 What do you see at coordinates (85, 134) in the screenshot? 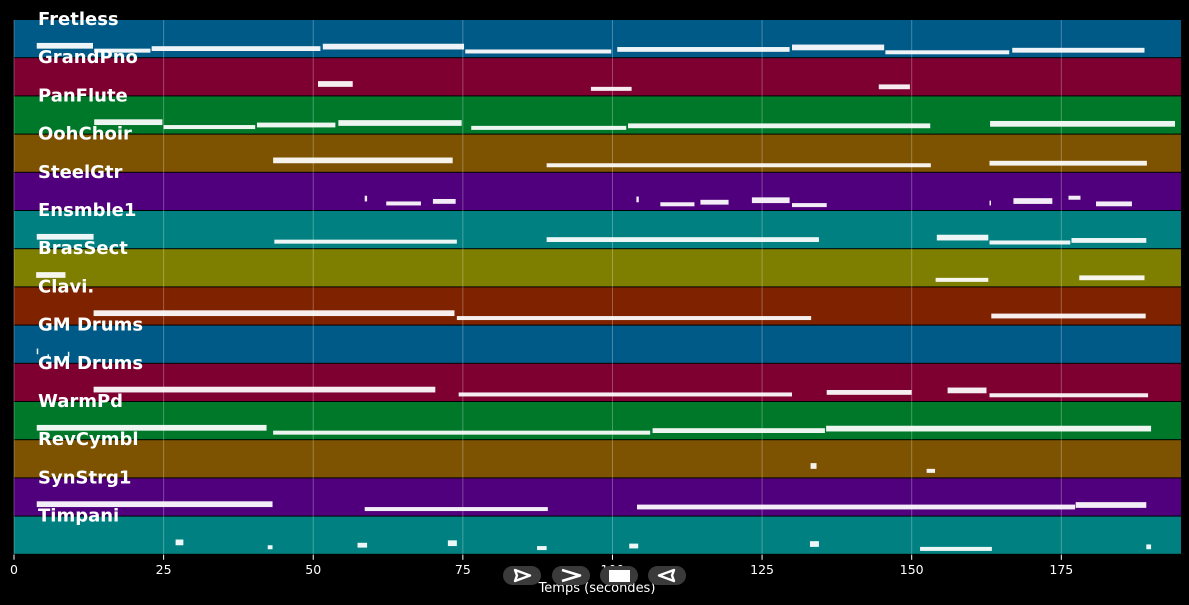
I see `track-label: OohChoir` at bounding box center [85, 134].